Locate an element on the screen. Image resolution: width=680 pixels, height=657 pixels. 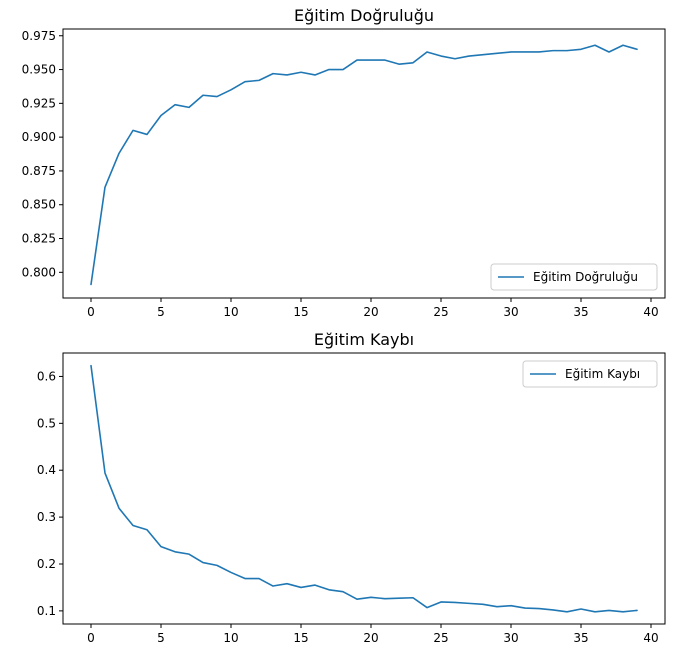
y-tick-label: 0.2 is located at coordinates (46, 564).